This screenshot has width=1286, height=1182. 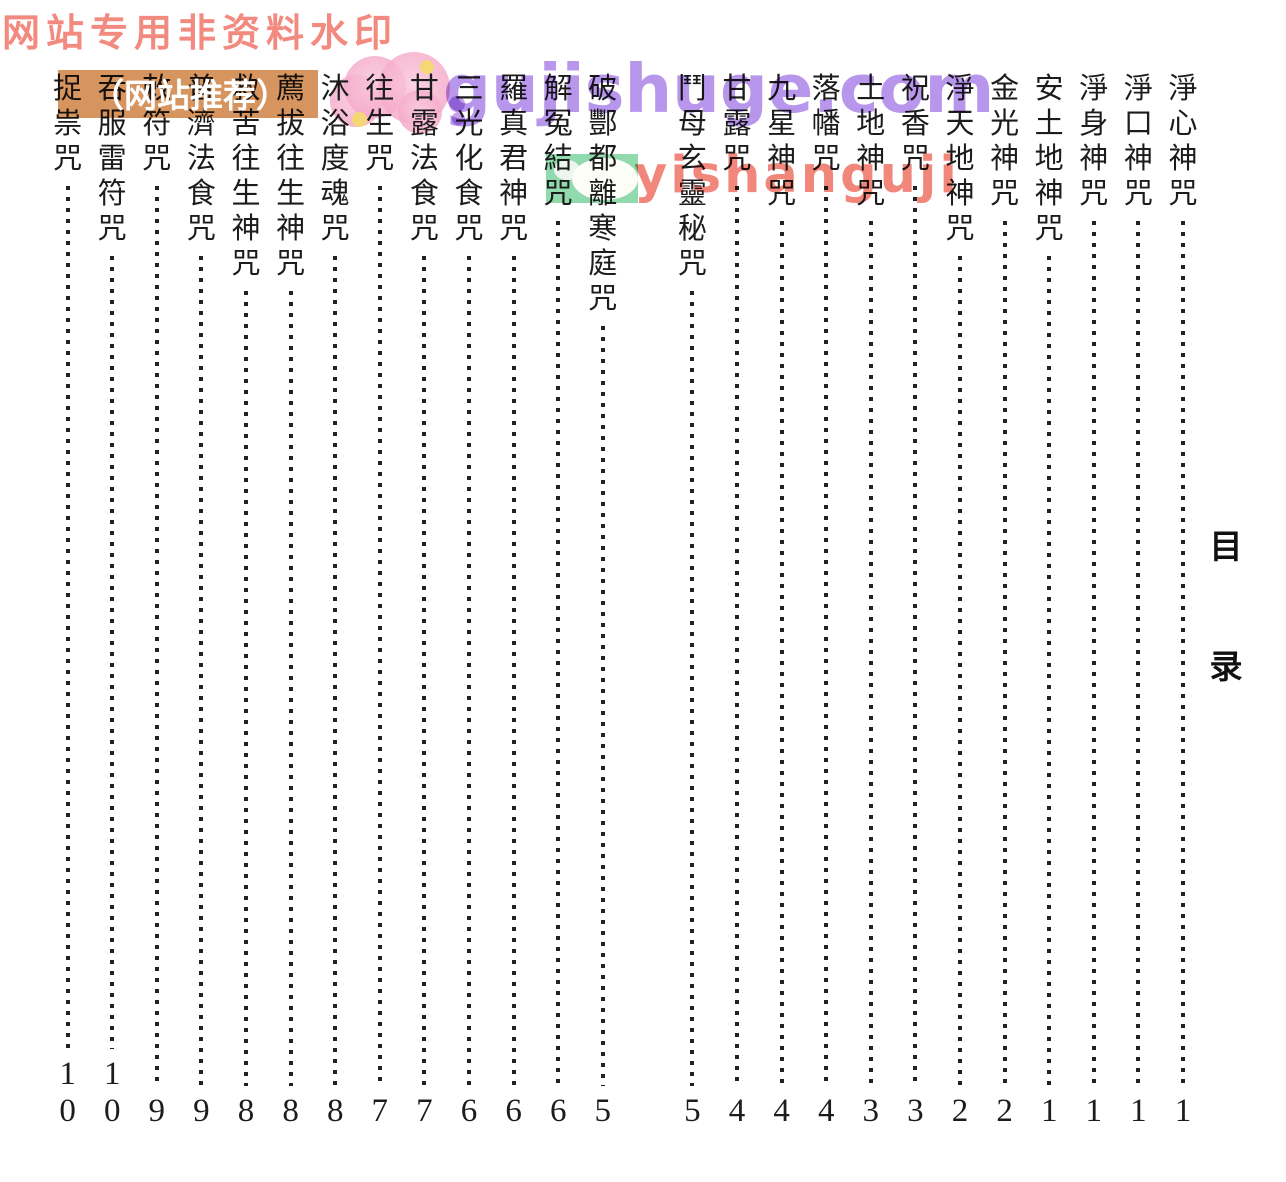 I want to click on entry-title: 羅真君神咒, so click(x=514, y=159).